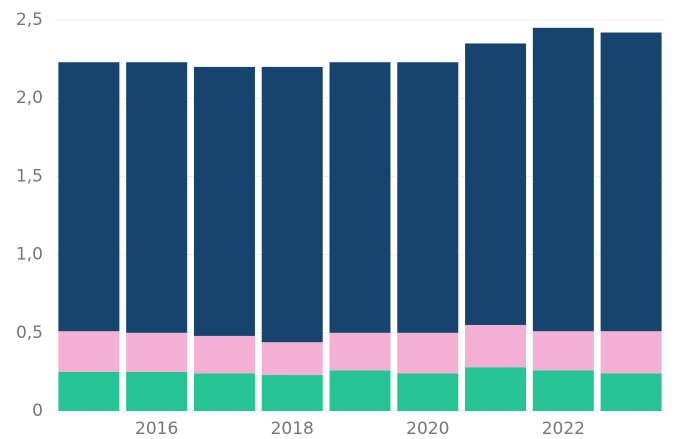 The width and height of the screenshot is (675, 439). I want to click on y-tick-label: 2,5, so click(29, 20).